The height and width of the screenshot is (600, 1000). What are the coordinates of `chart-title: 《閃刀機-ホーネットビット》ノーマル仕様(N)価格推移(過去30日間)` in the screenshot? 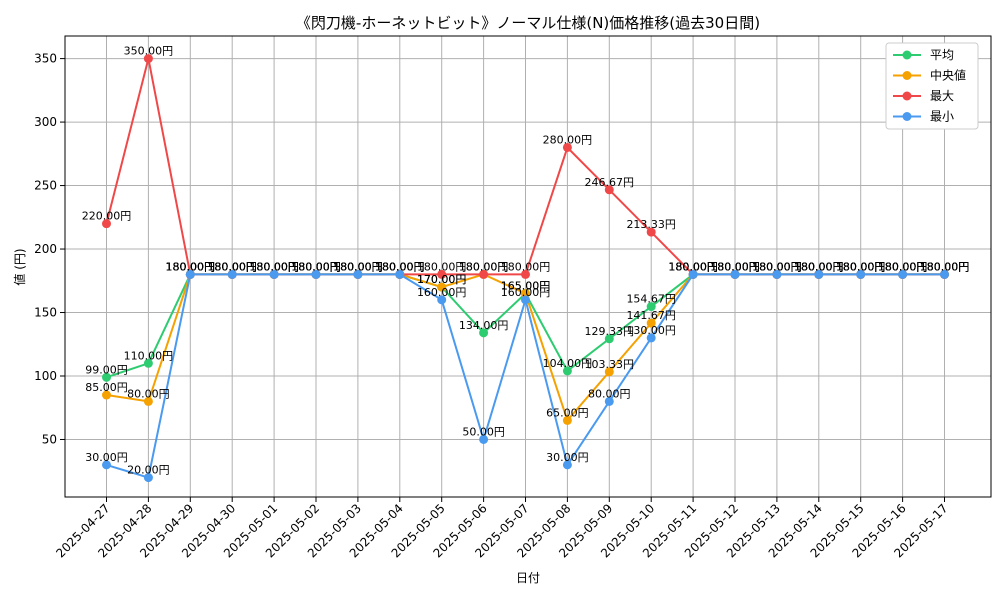 It's located at (528, 23).